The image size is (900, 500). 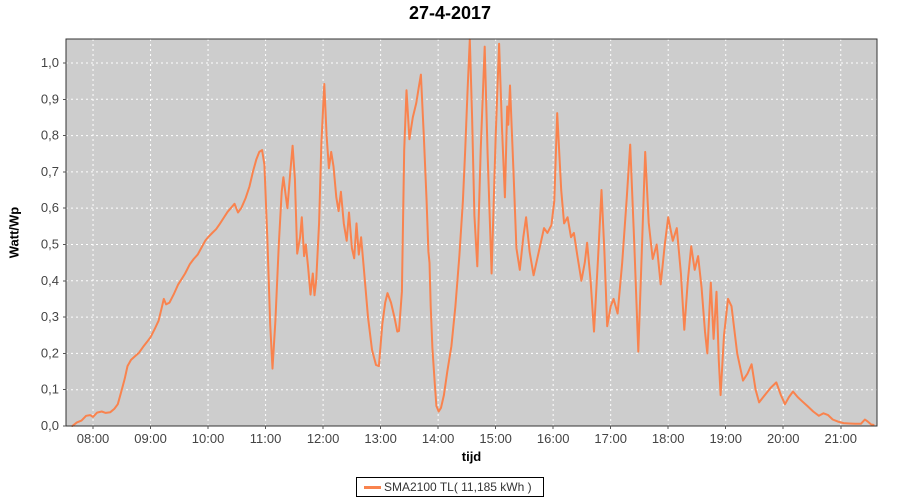 I want to click on x-tick-label: 18:00, so click(x=668, y=438).